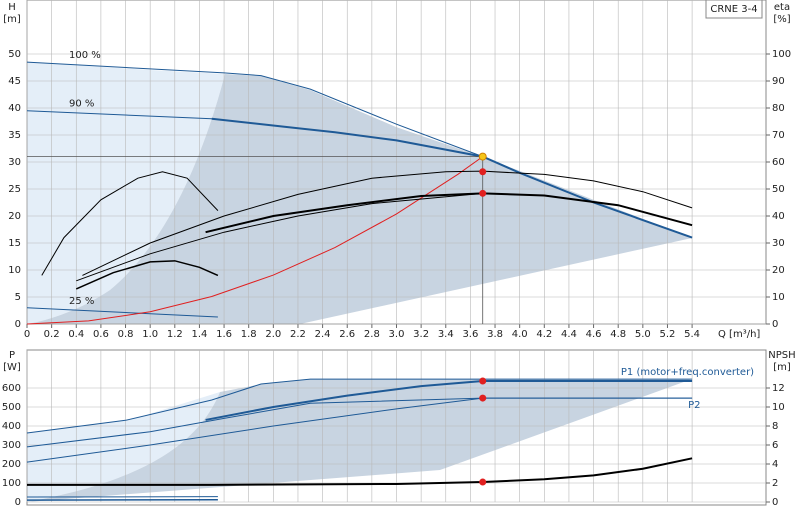  Describe the element at coordinates (778, 81) in the screenshot. I see `y2-tick-label: 90` at that location.